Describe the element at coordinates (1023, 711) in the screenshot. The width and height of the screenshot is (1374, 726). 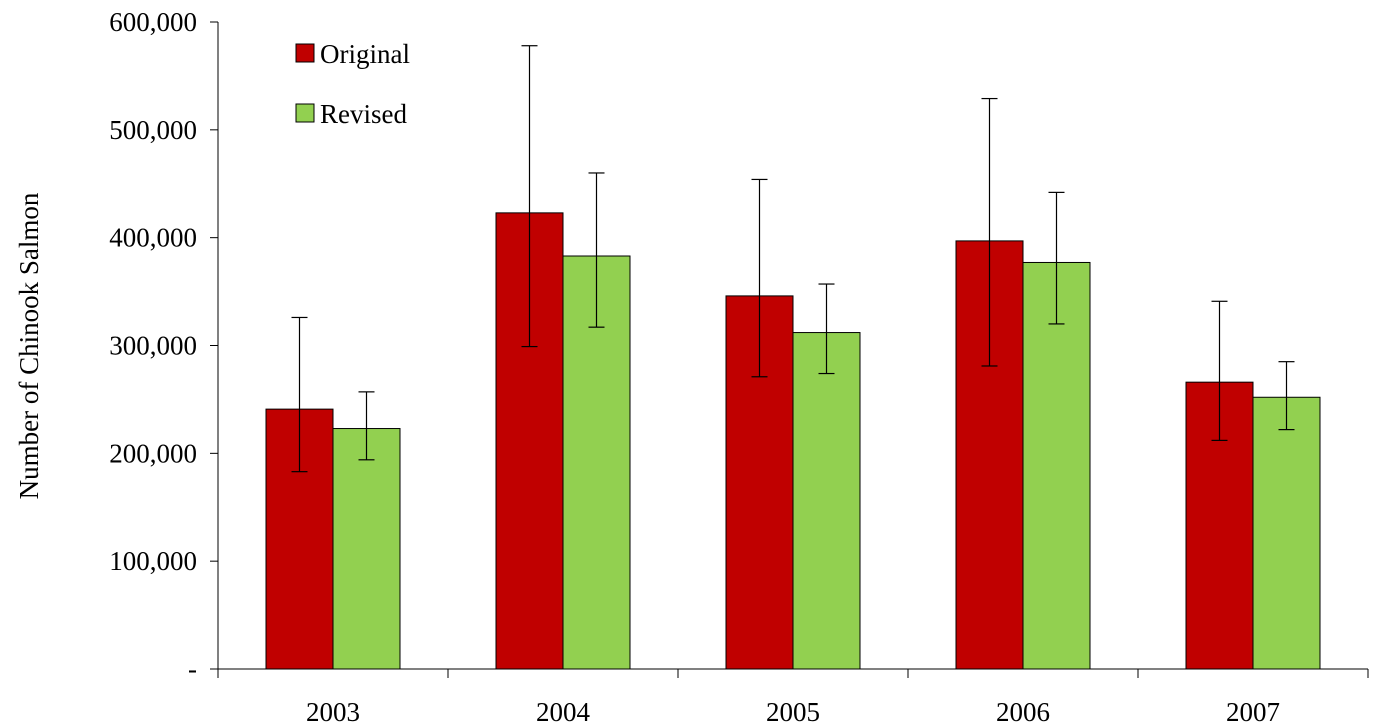
I see `x-tick-label: 2006` at that location.